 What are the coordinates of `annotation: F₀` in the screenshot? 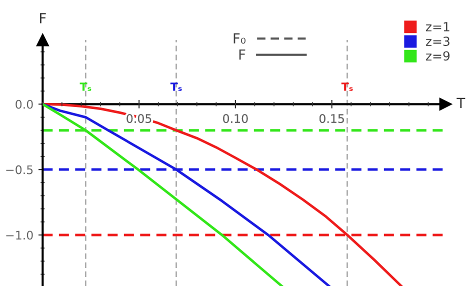 It's located at (240, 38).